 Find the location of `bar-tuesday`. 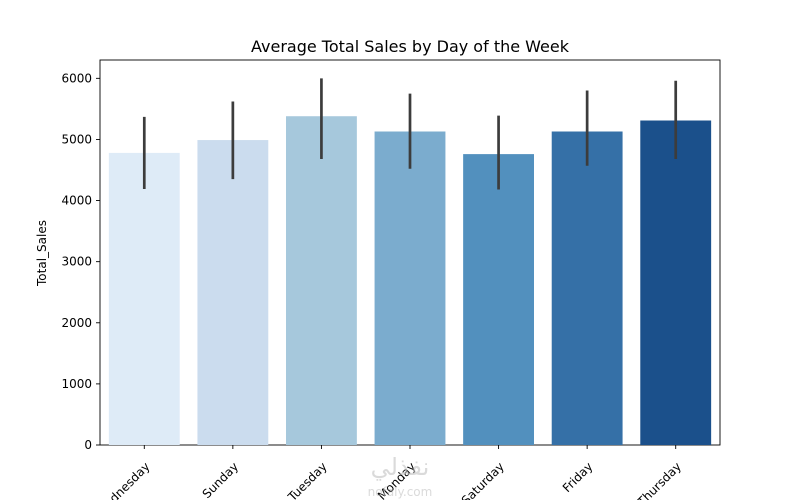

bar-tuesday is located at coordinates (321, 280).